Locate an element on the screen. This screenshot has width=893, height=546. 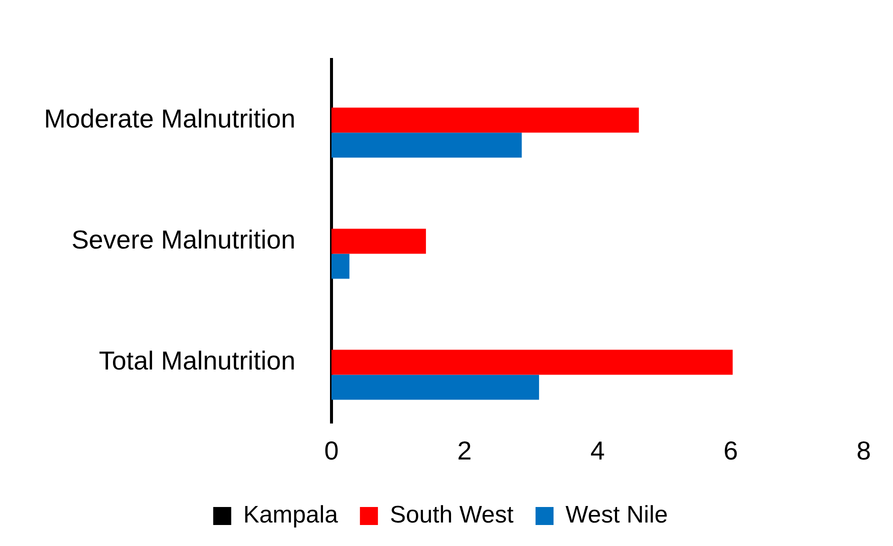
x-tick-label: 4 is located at coordinates (597, 451).